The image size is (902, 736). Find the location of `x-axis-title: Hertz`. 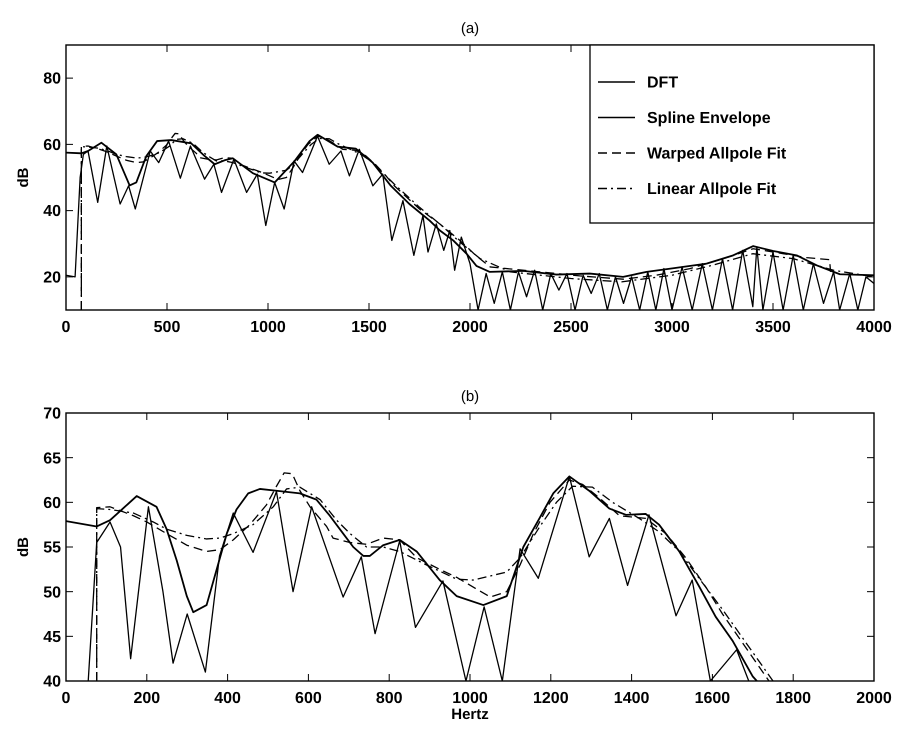

x-axis-title: Hertz is located at coordinates (470, 714).